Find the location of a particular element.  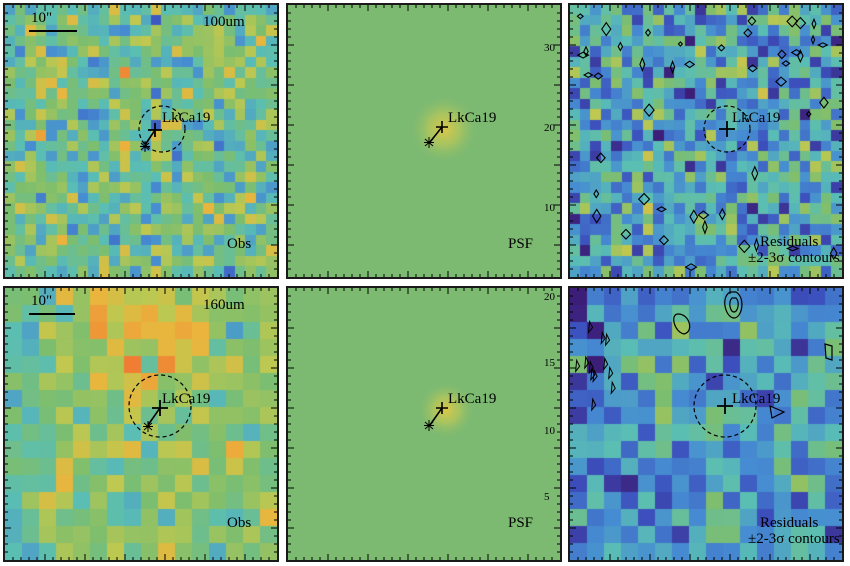

axis-label-15: 15 is located at coordinates (549, 363).